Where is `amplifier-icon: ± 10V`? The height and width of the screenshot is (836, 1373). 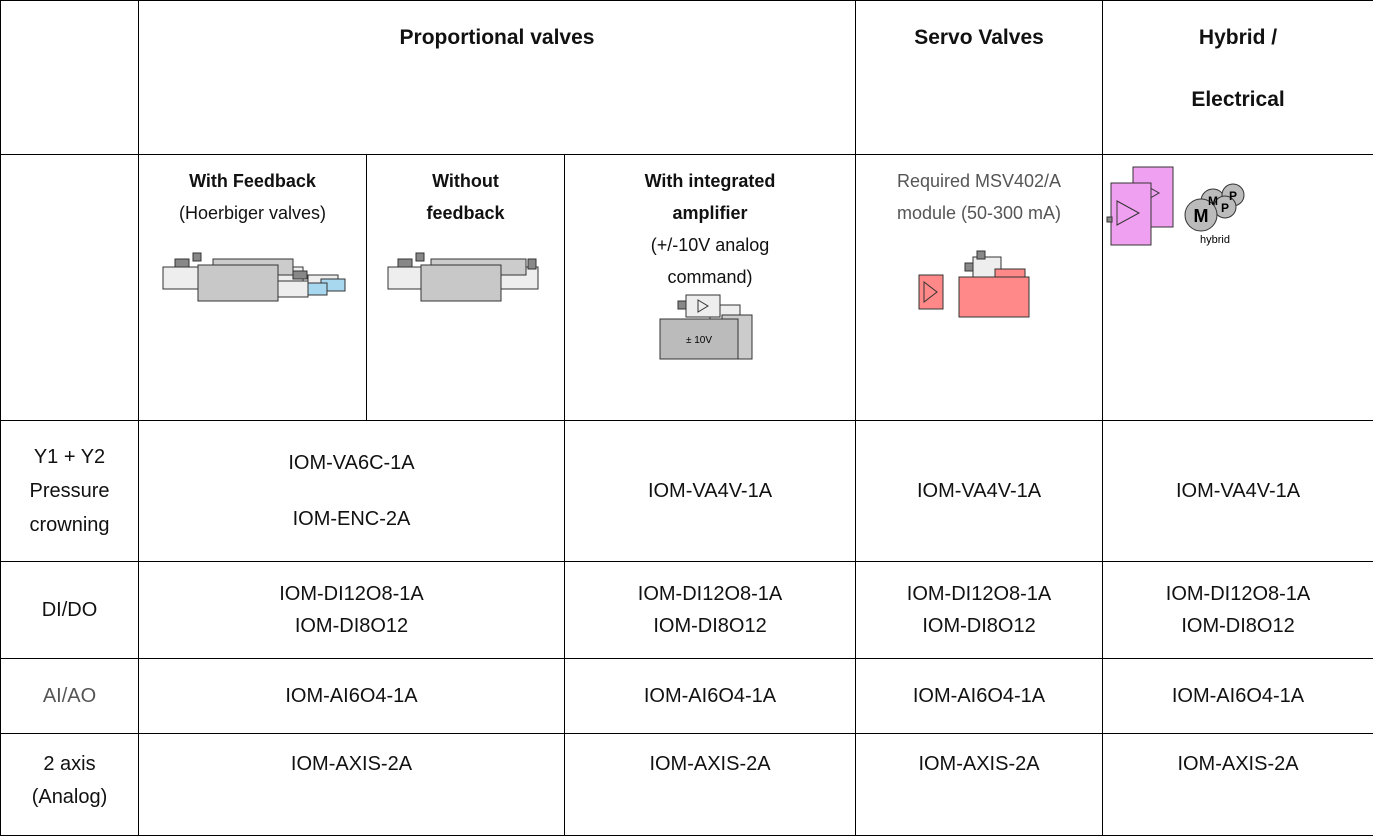
amplifier-icon: ± 10V is located at coordinates (710, 328).